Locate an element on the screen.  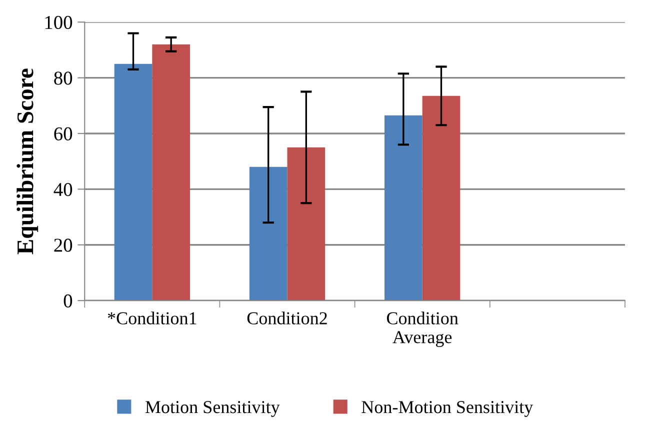
y-tick-label: 60 is located at coordinates (63, 133).